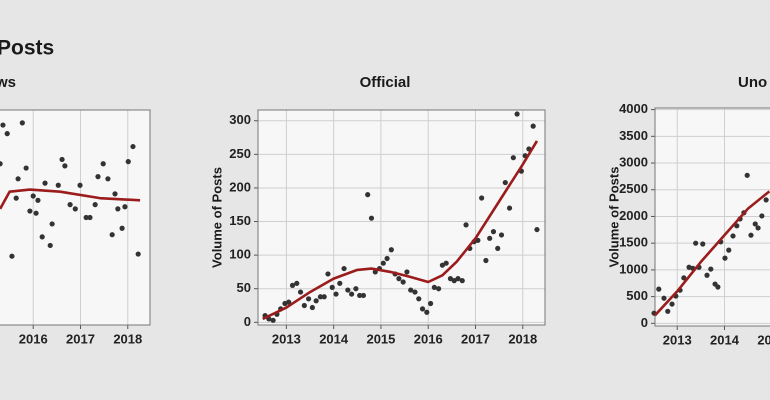 This screenshot has height=400, width=770. I want to click on y-tick-label: 50, so click(244, 287).